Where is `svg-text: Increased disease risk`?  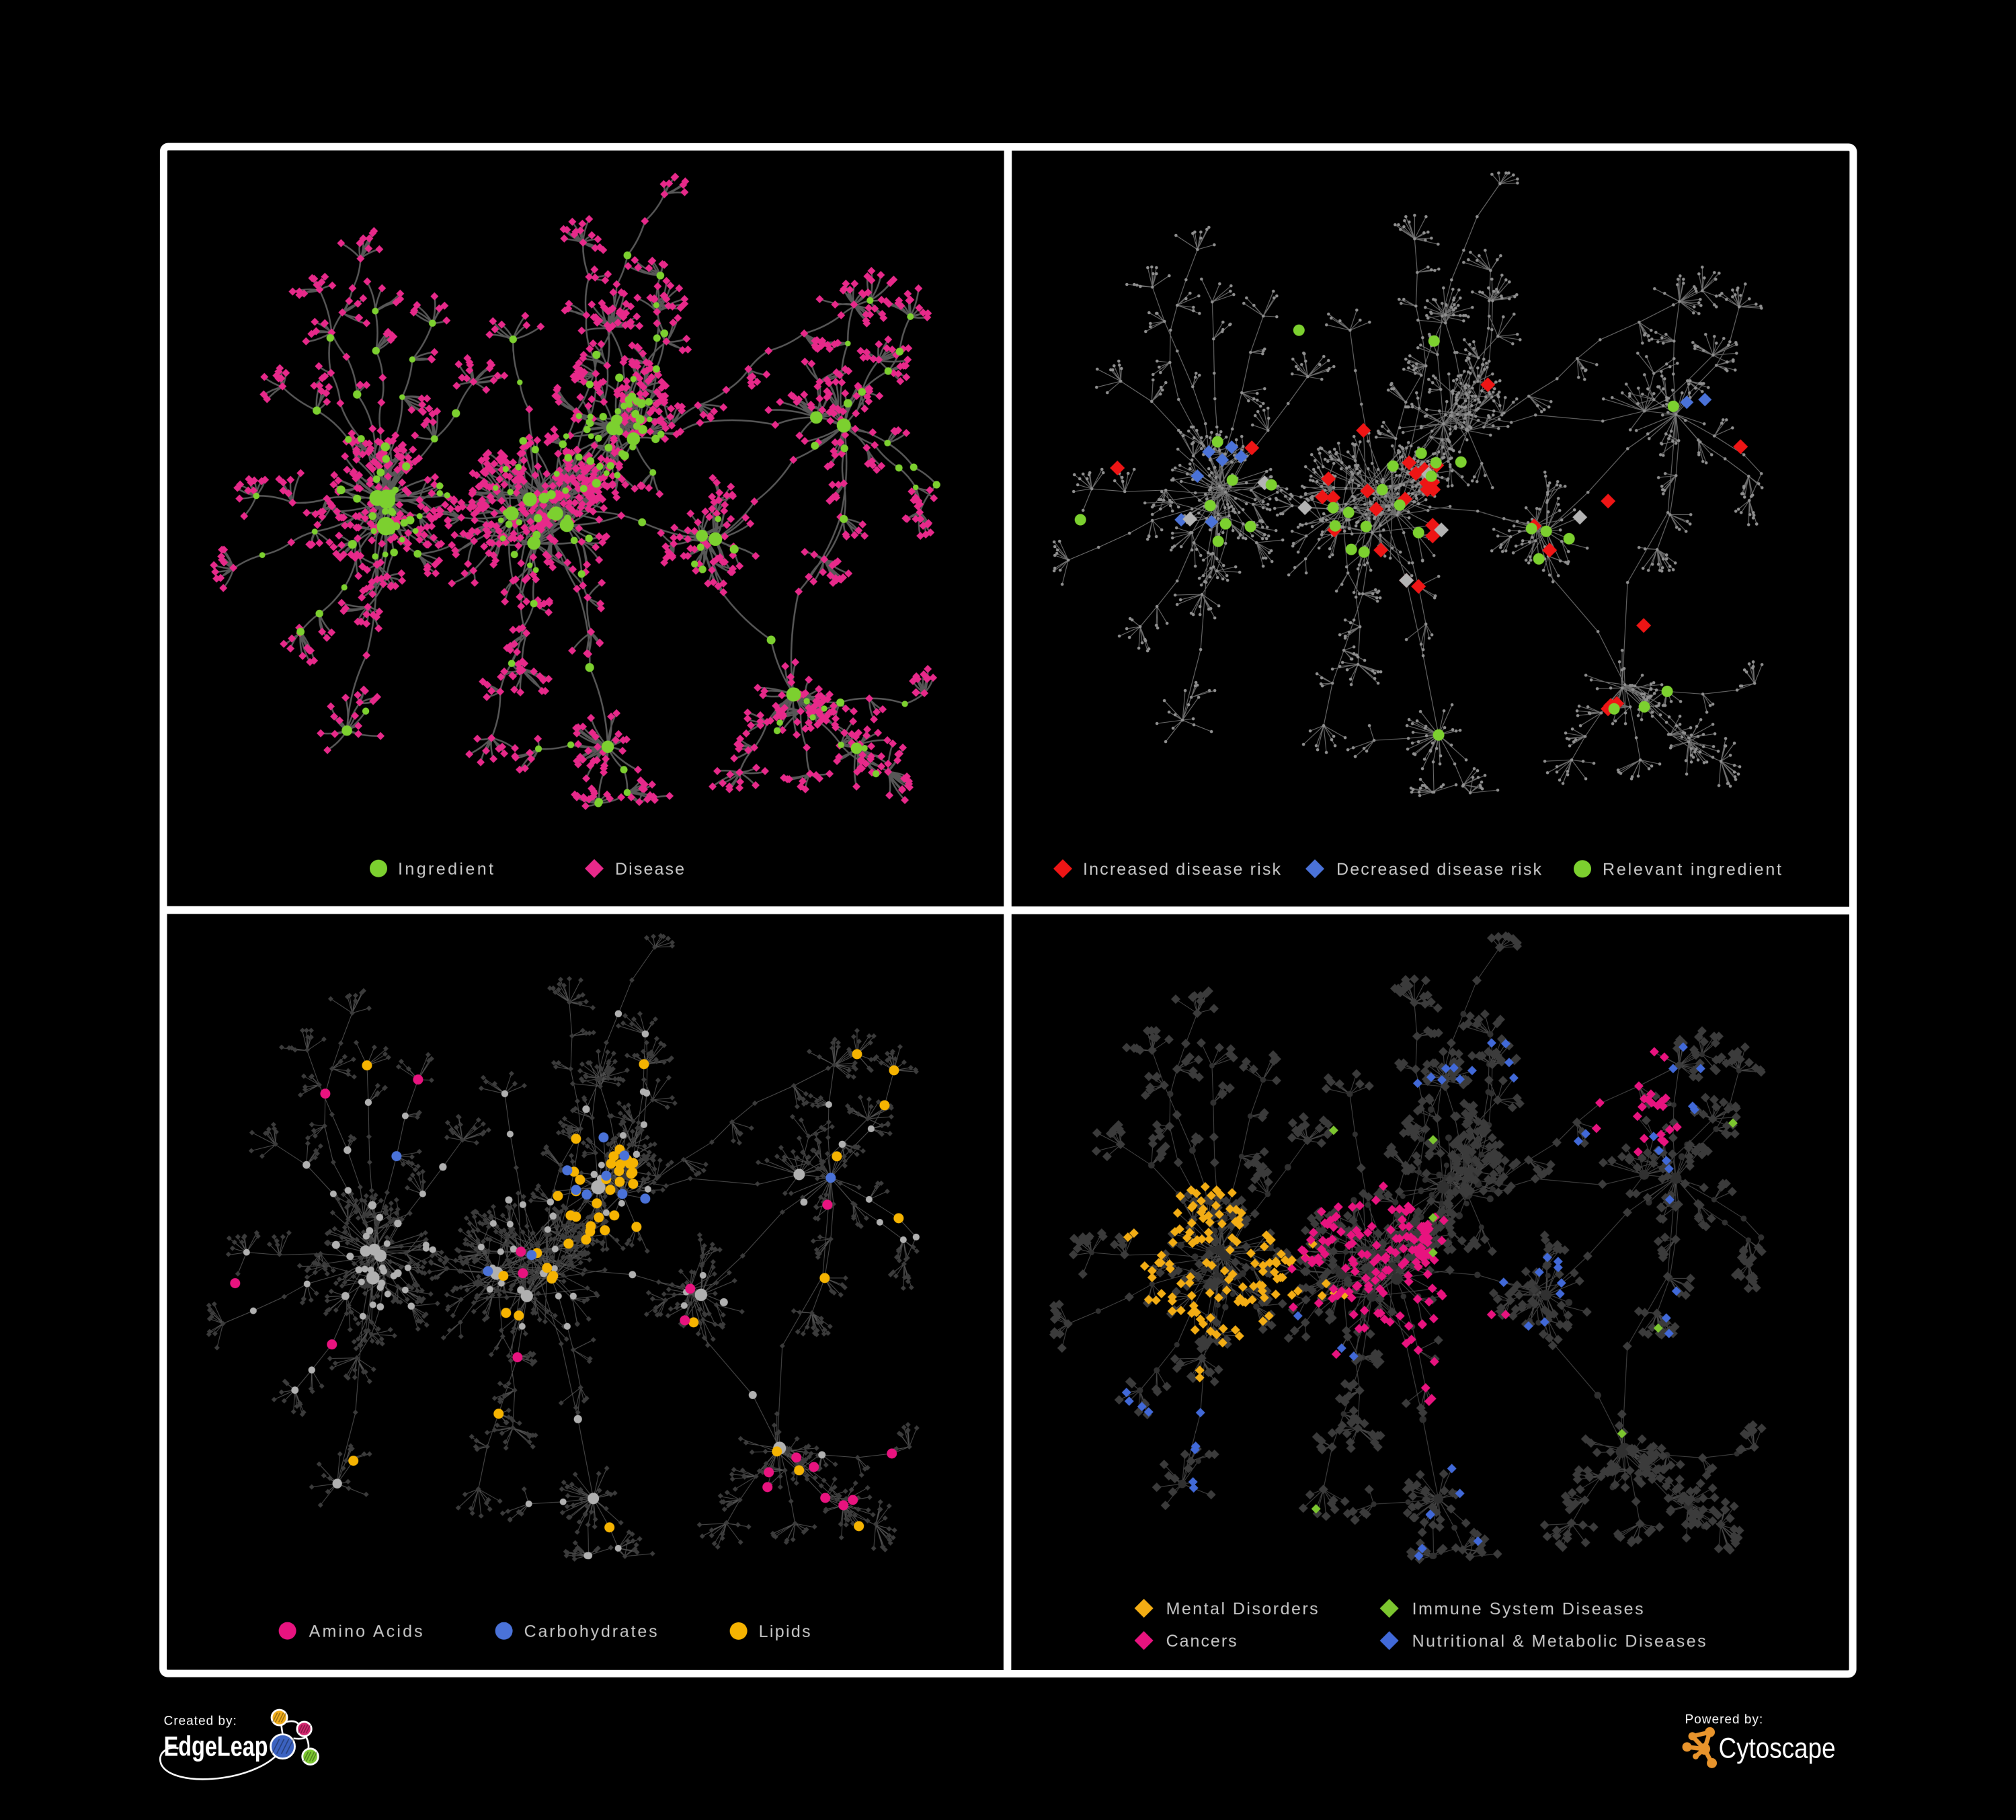 svg-text: Increased disease risk is located at coordinates (1182, 869).